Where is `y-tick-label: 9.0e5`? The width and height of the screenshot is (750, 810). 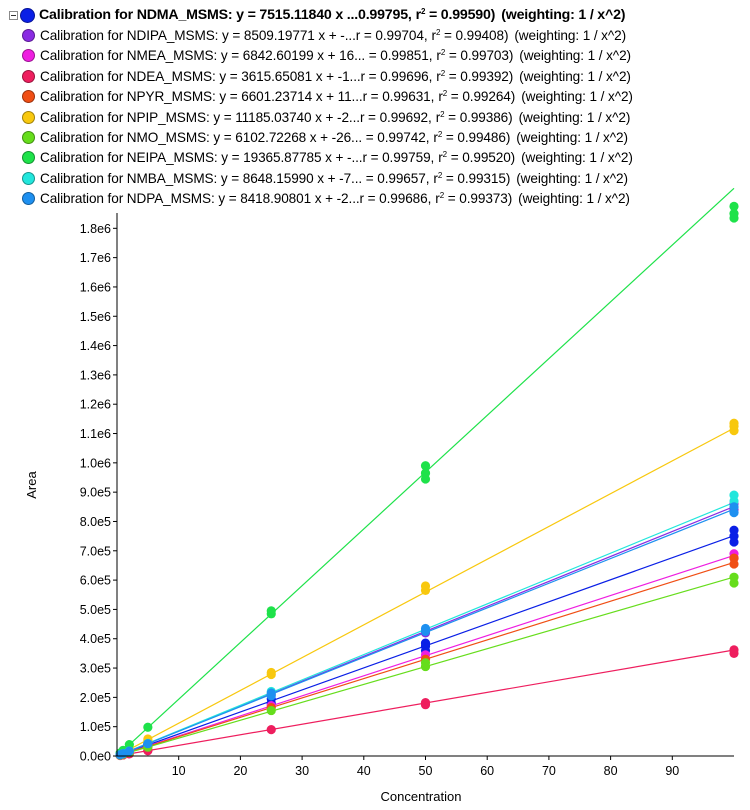 y-tick-label: 9.0e5 is located at coordinates (95, 493).